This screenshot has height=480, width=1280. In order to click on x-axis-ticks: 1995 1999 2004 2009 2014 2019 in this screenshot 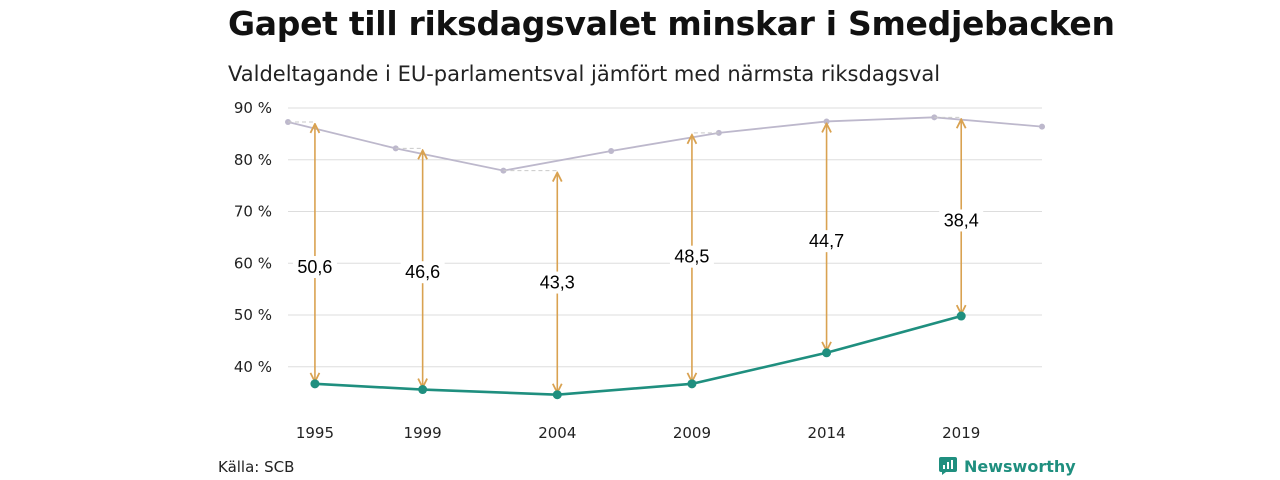, I will do `click(638, 433)`.